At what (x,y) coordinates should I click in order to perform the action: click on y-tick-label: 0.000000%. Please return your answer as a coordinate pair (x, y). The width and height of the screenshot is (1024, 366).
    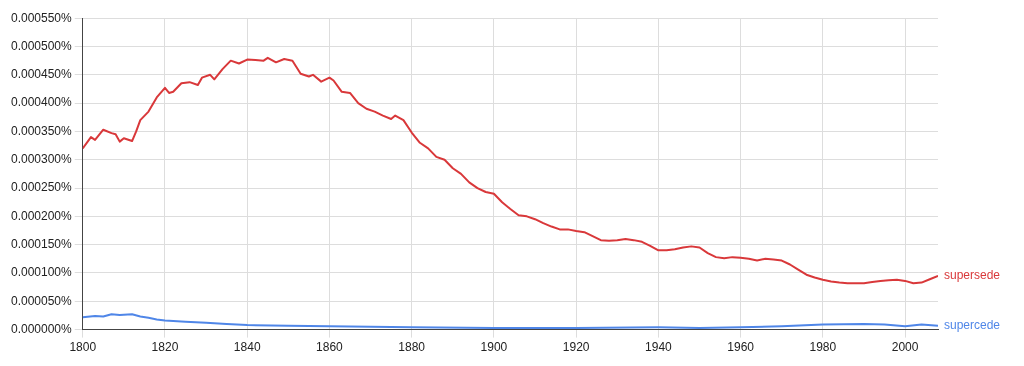
    Looking at the image, I should click on (41, 328).